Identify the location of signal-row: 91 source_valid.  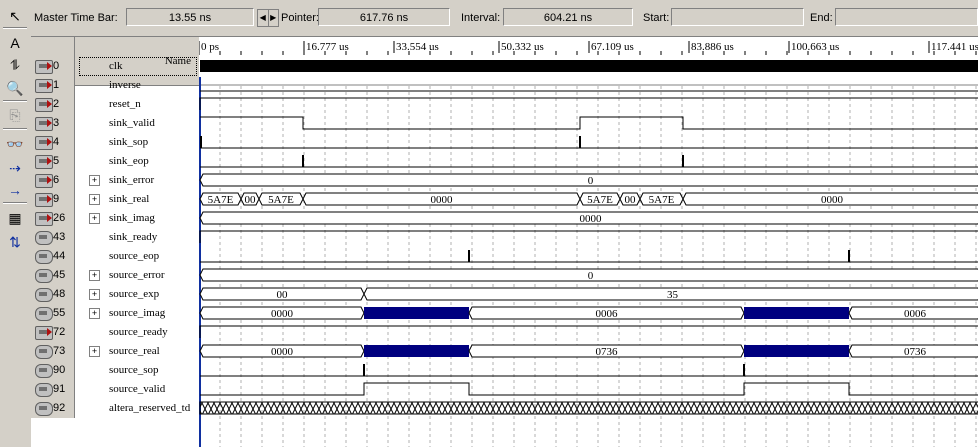
(115, 389).